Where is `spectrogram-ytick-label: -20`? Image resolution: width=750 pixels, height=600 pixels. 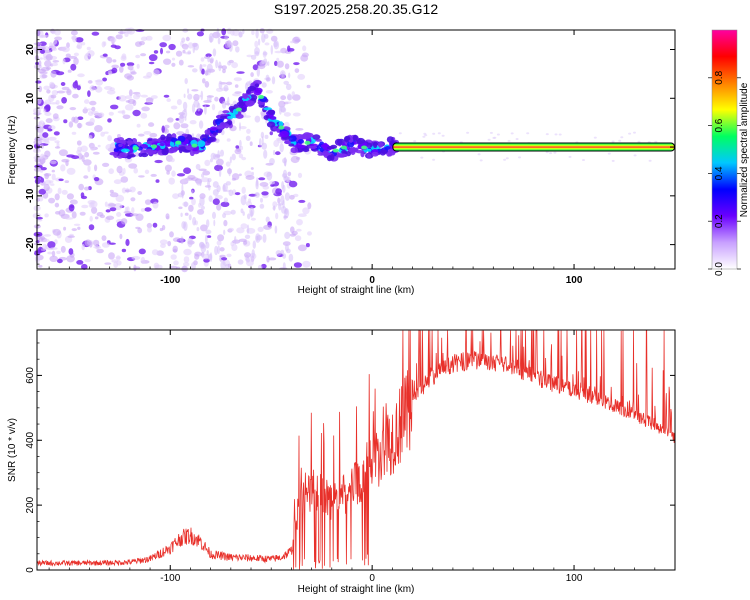 spectrogram-ytick-label: -20 is located at coordinates (30, 244).